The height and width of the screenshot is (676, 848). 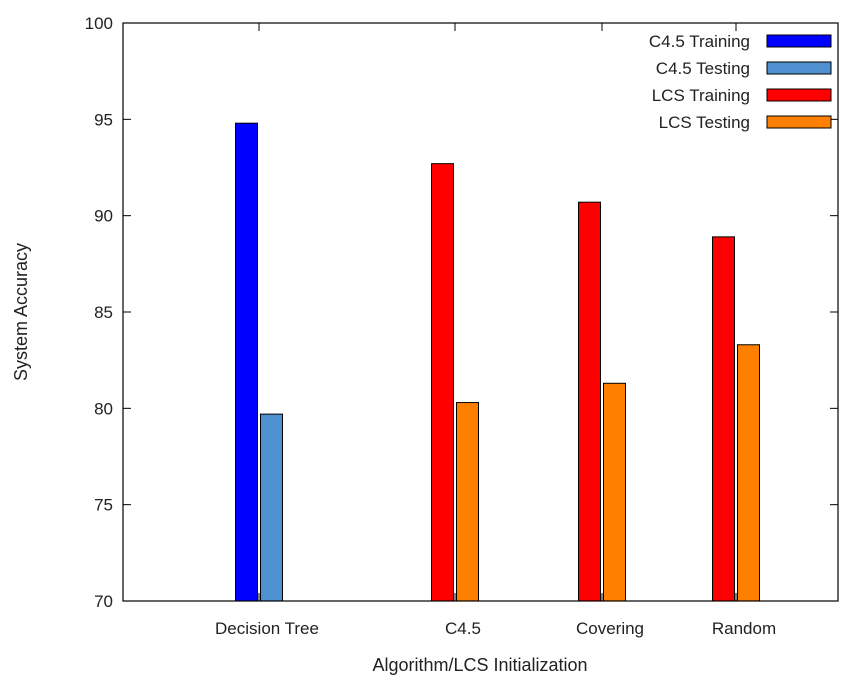 I want to click on y-tick-label: 70, so click(x=103, y=601).